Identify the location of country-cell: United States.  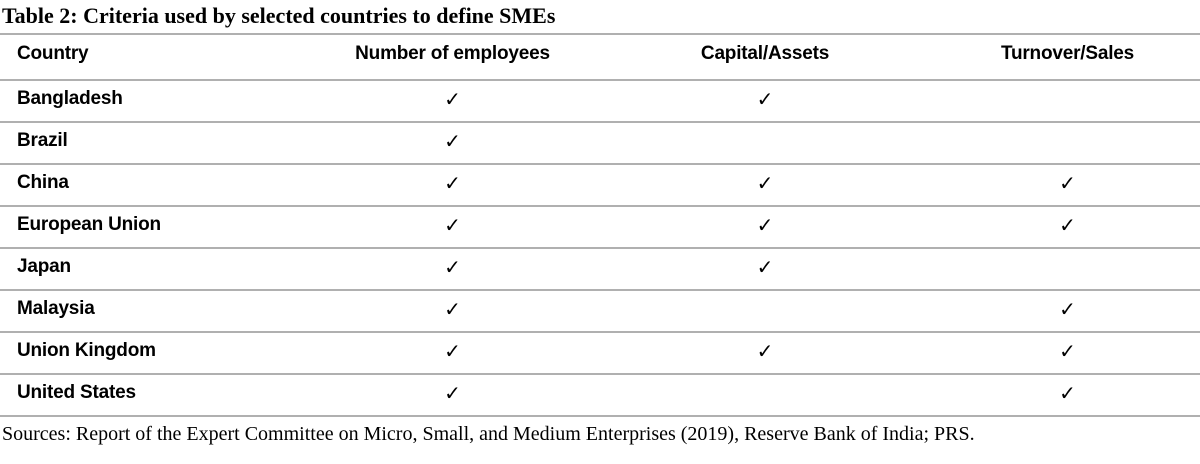
(155, 395).